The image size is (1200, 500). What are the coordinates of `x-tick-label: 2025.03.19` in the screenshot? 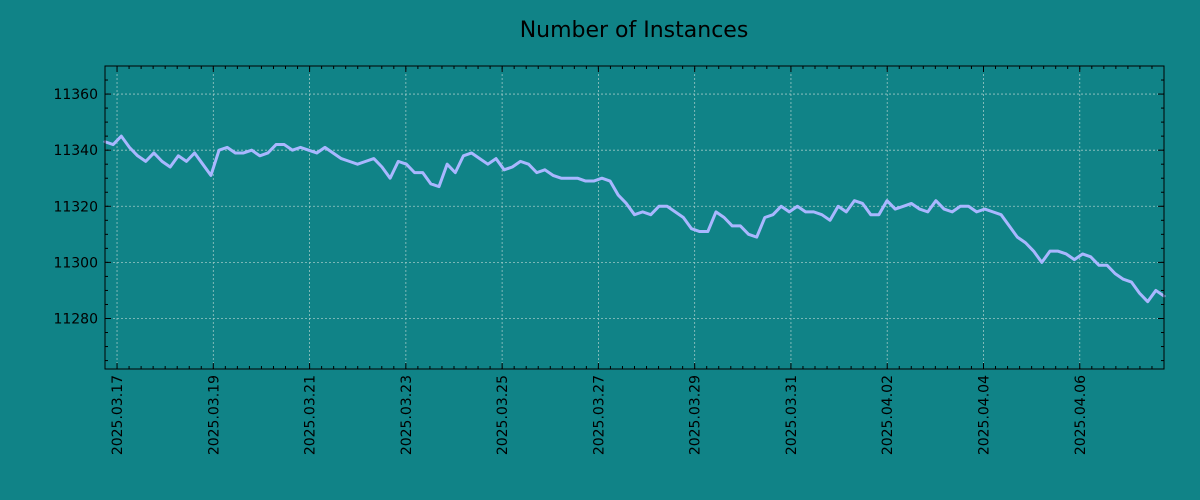 It's located at (214, 415).